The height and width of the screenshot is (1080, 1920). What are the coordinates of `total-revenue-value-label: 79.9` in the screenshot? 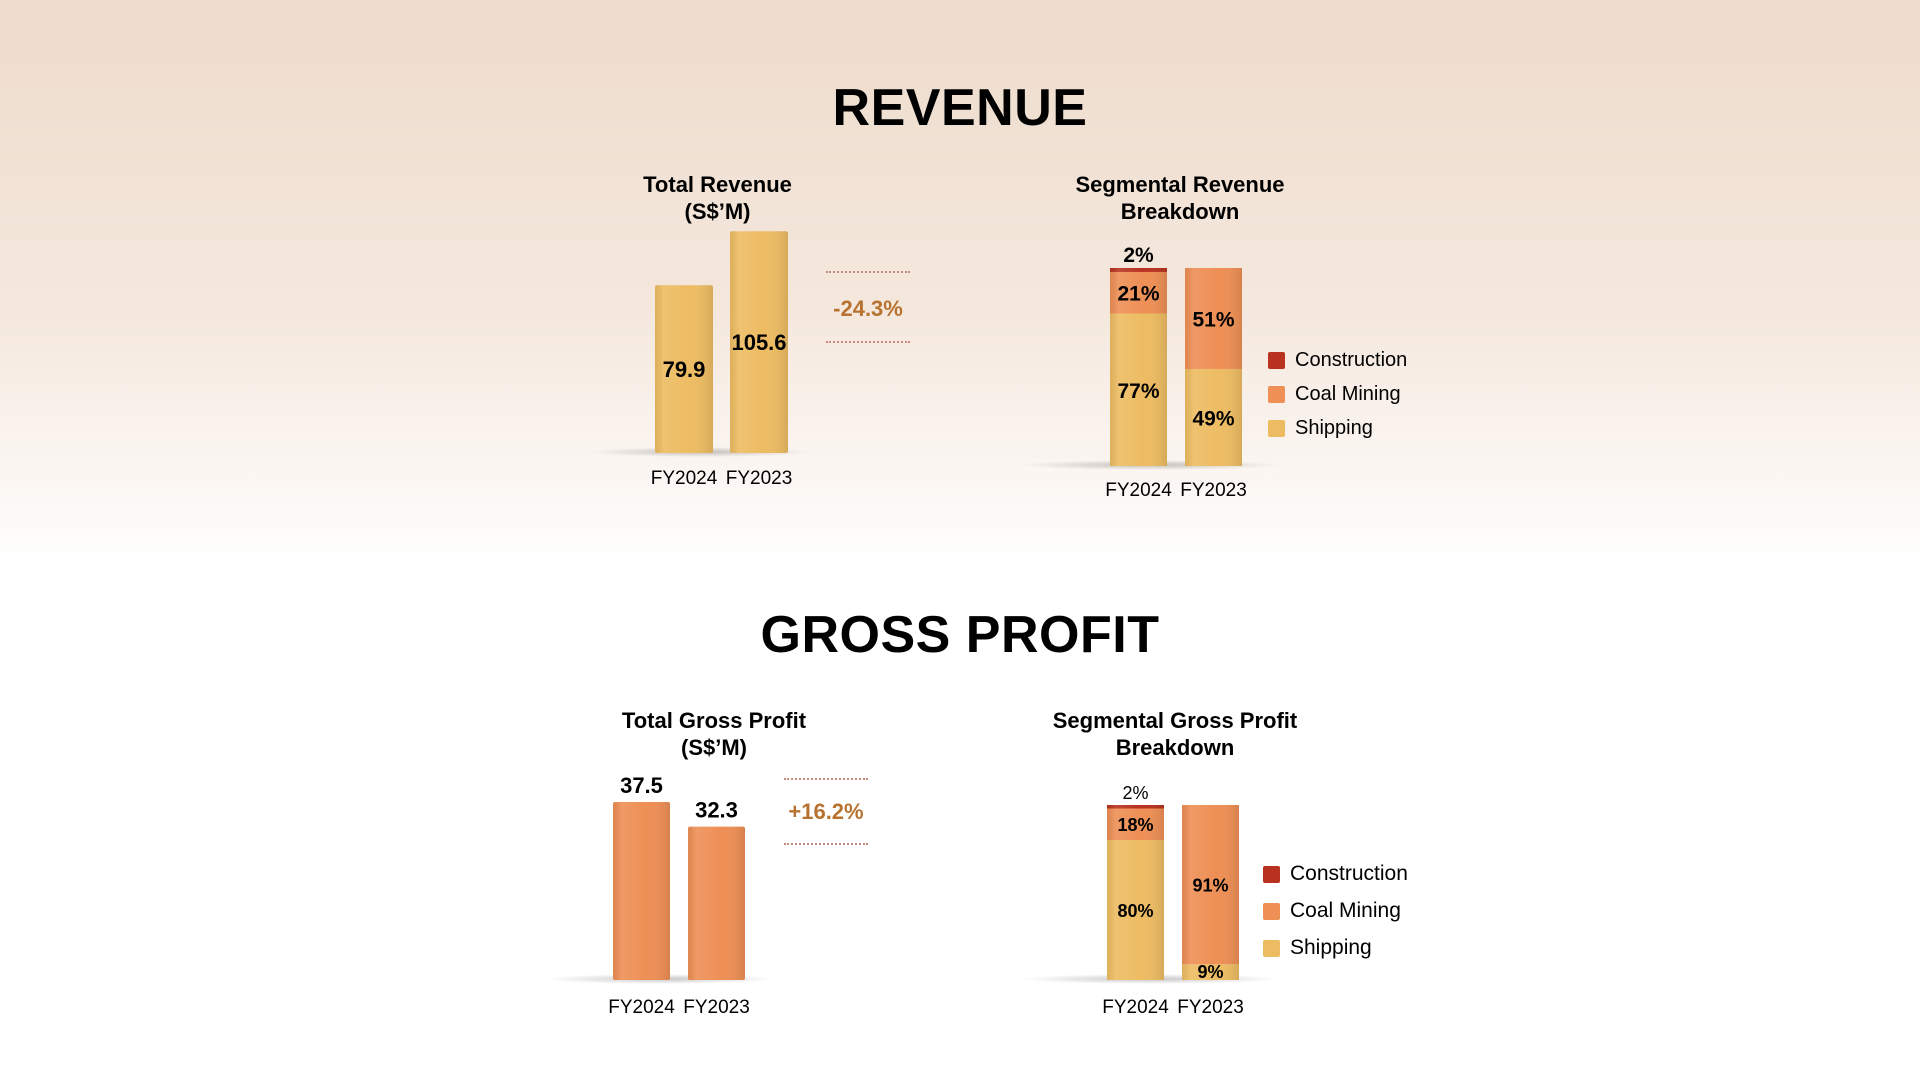 It's located at (684, 369).